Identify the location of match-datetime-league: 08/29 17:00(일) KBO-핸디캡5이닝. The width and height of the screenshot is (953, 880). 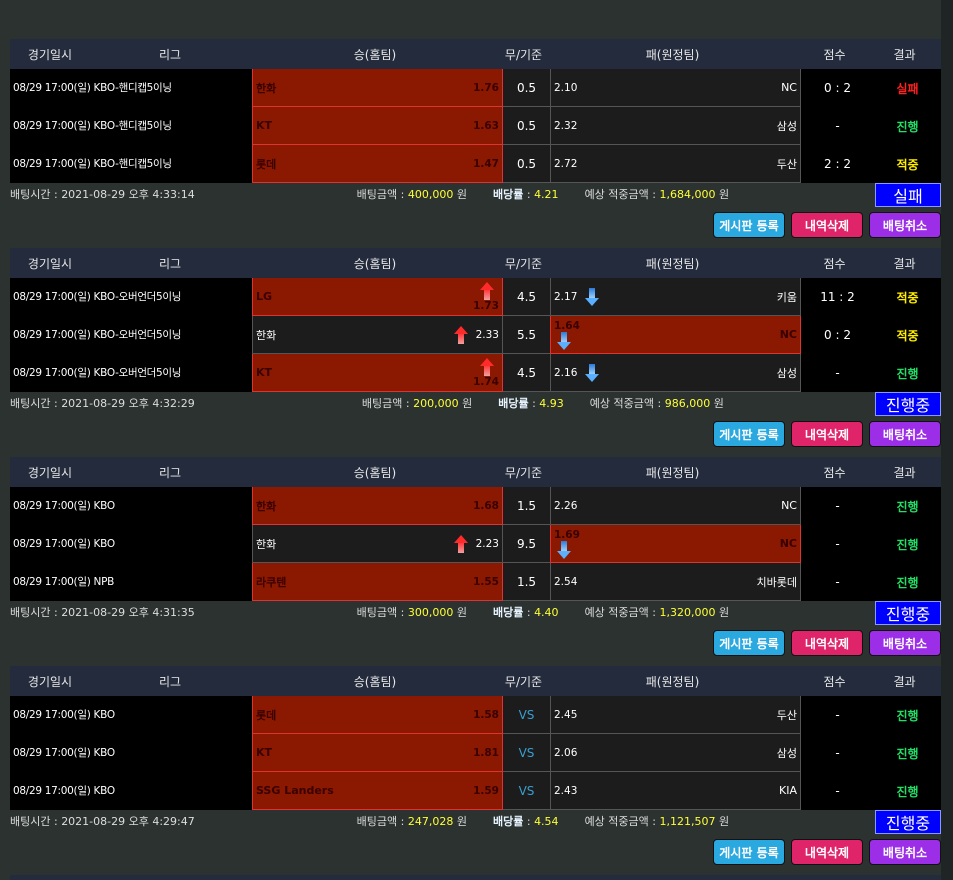
(92, 163).